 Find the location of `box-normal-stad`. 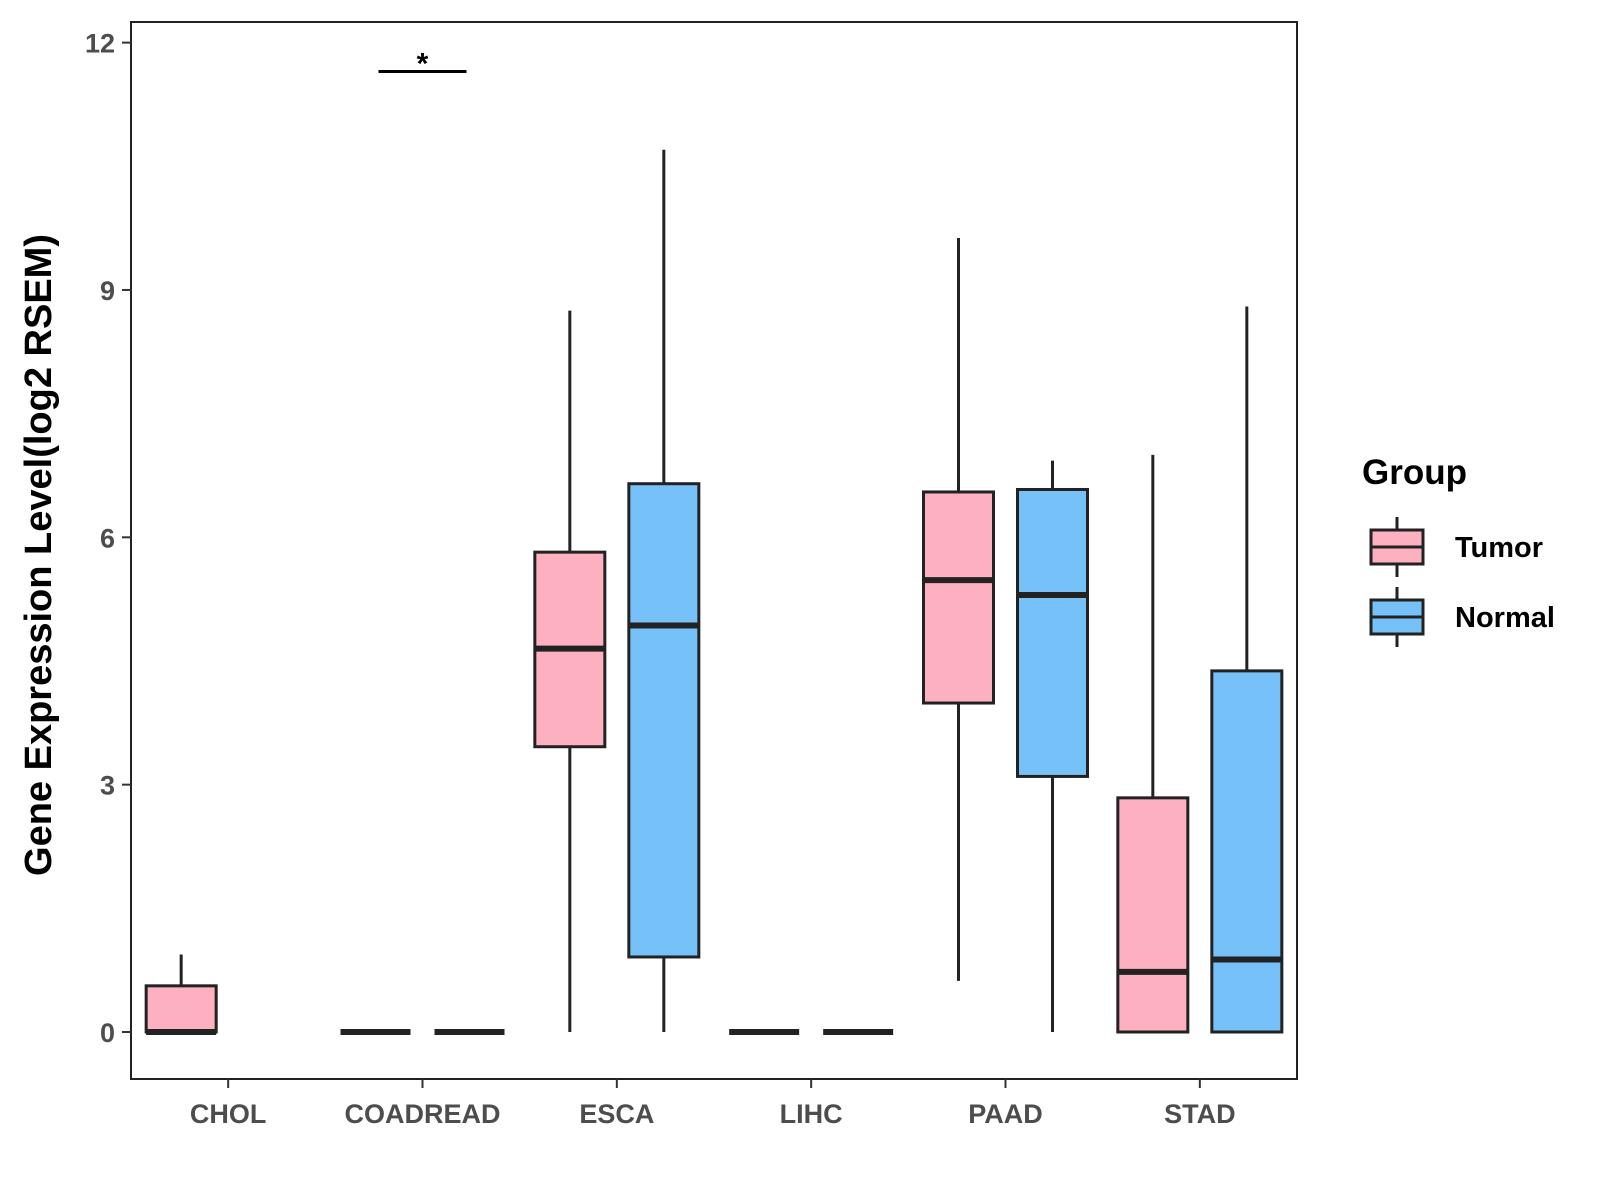

box-normal-stad is located at coordinates (1247, 670).